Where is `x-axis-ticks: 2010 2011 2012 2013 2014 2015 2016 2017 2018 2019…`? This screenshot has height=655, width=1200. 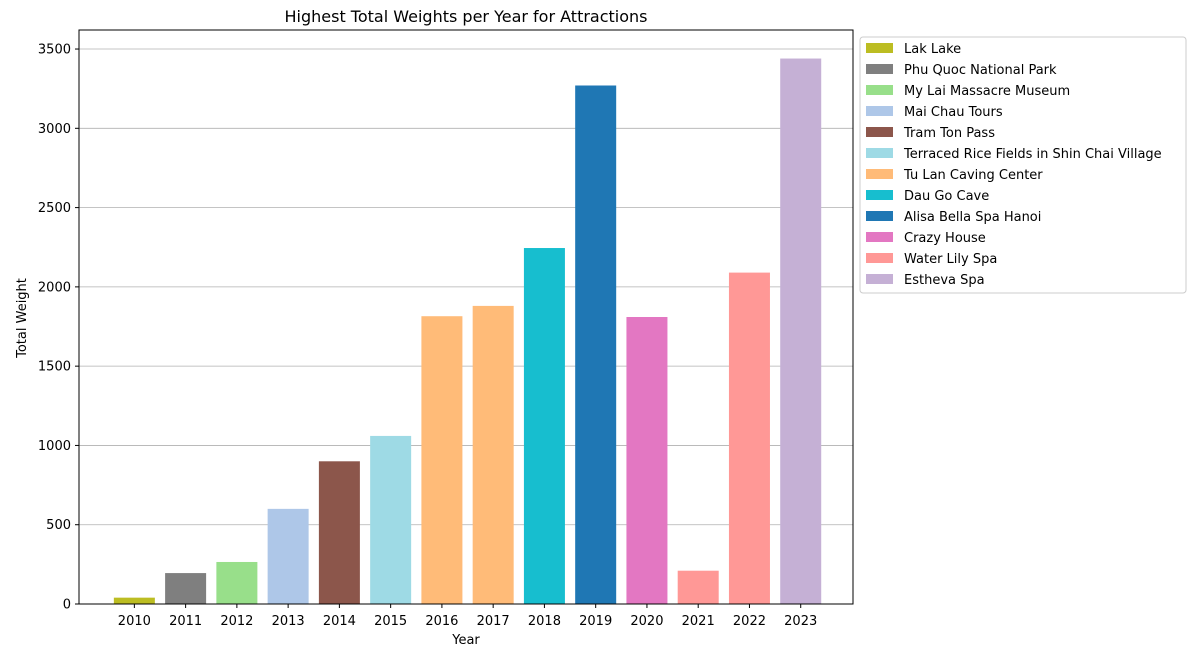
x-axis-ticks: 2010 2011 2012 2013 2014 2015 2016 2017 2018 2019… is located at coordinates (467, 616).